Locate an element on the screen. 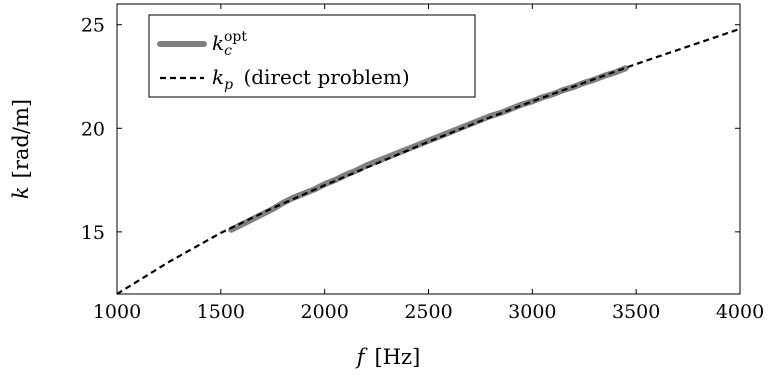 Image resolution: width=773 pixels, height=376 pixels. legend-suffix: (direct problem) is located at coordinates (323, 77).